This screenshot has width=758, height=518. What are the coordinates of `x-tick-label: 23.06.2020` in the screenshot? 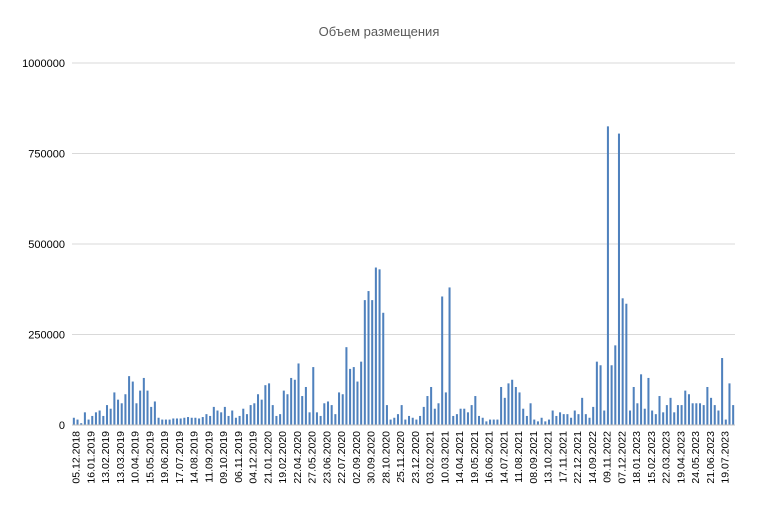 It's located at (327, 457).